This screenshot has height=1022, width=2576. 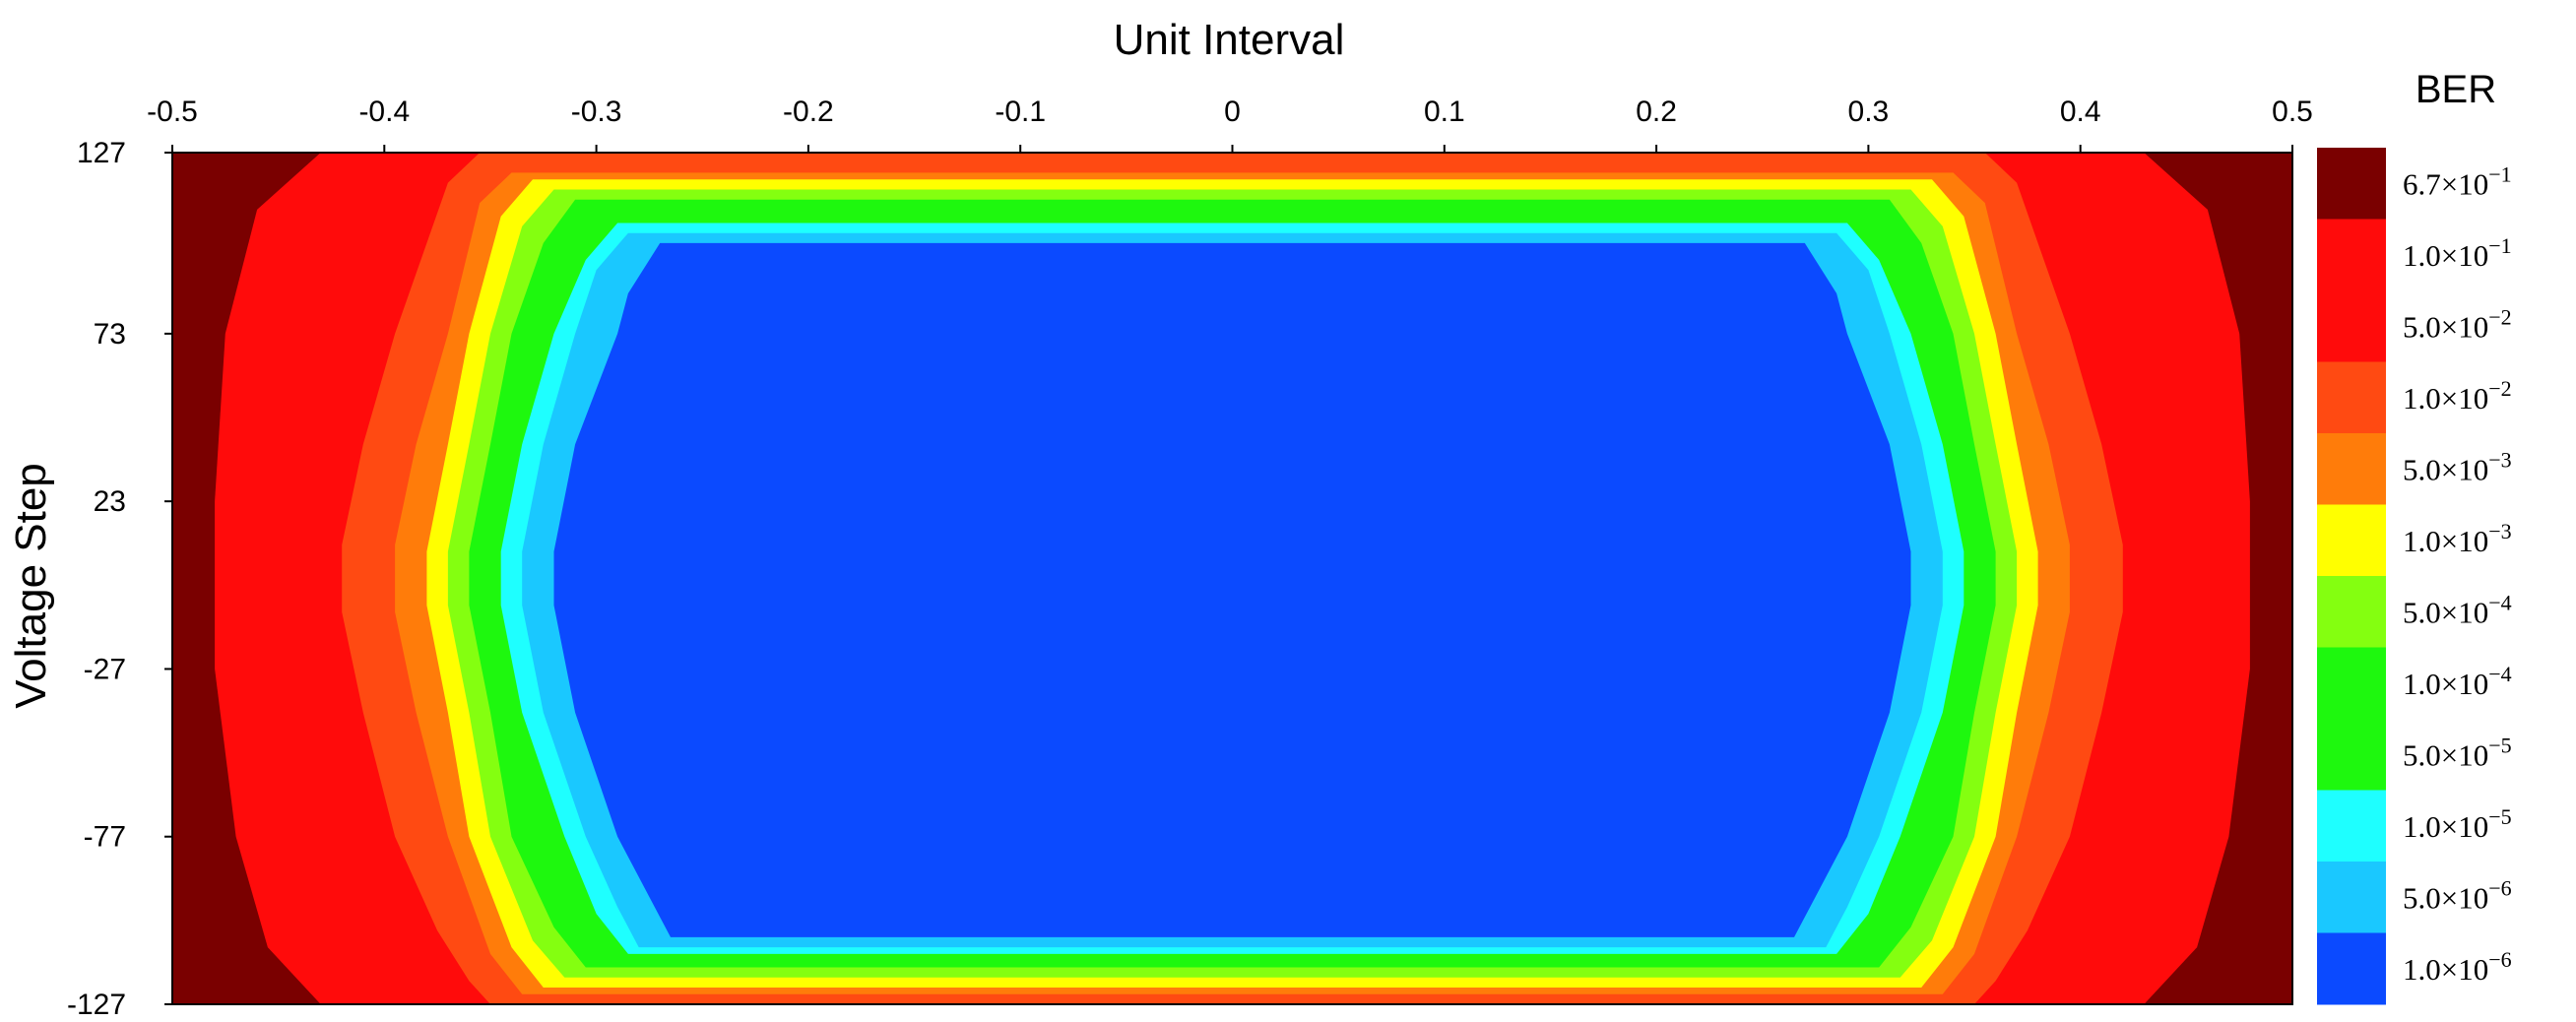 What do you see at coordinates (105, 669) in the screenshot?
I see `y-tick-label: -27` at bounding box center [105, 669].